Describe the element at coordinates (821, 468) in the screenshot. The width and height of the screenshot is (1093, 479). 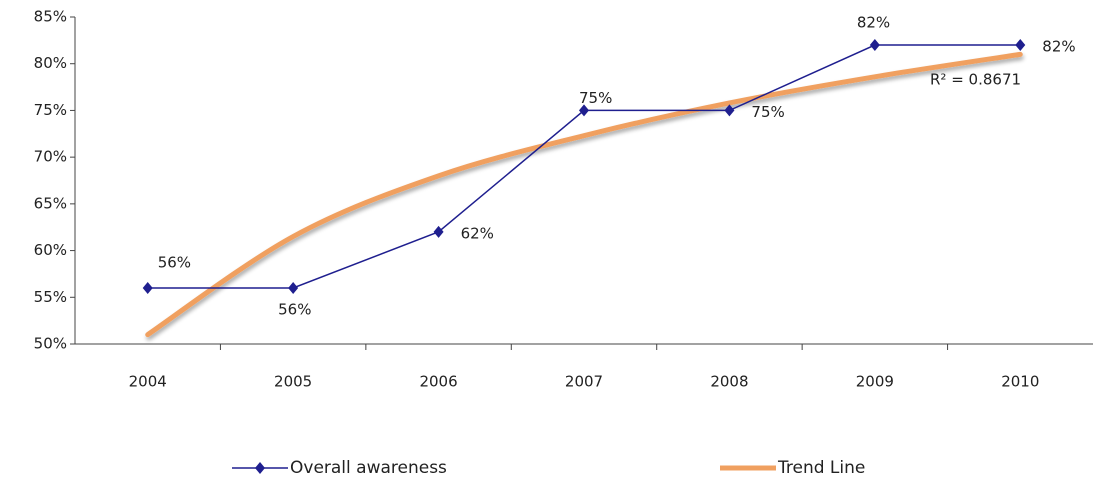
I see `legend-label: Trend Line` at that location.